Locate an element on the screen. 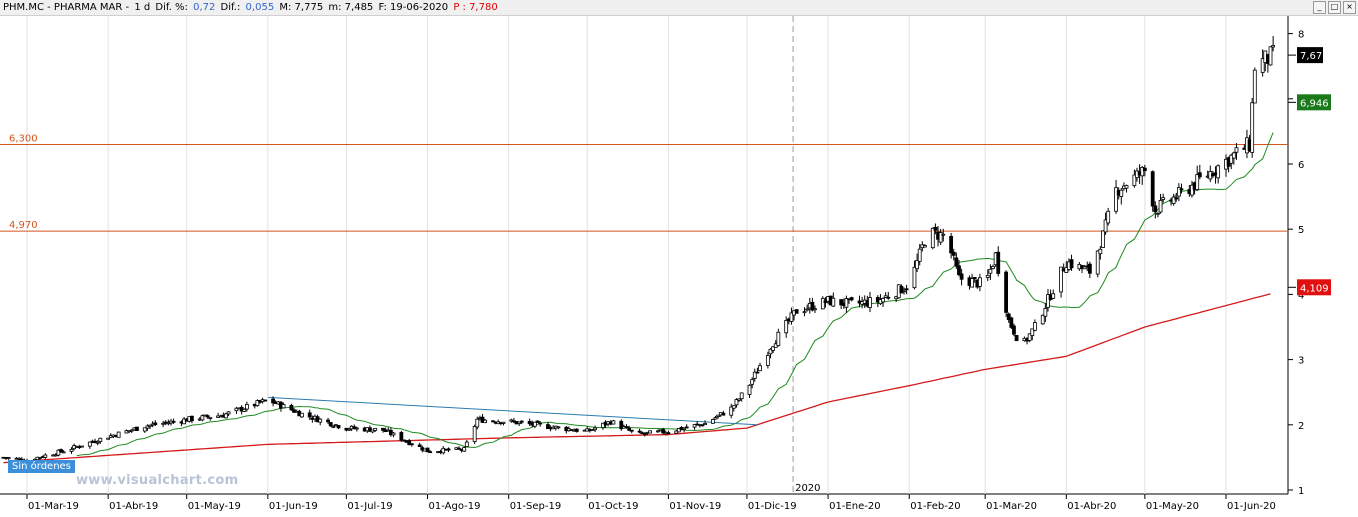 This screenshot has width=1358, height=517. x-tick-label: 01-Dic-19 is located at coordinates (772, 506).